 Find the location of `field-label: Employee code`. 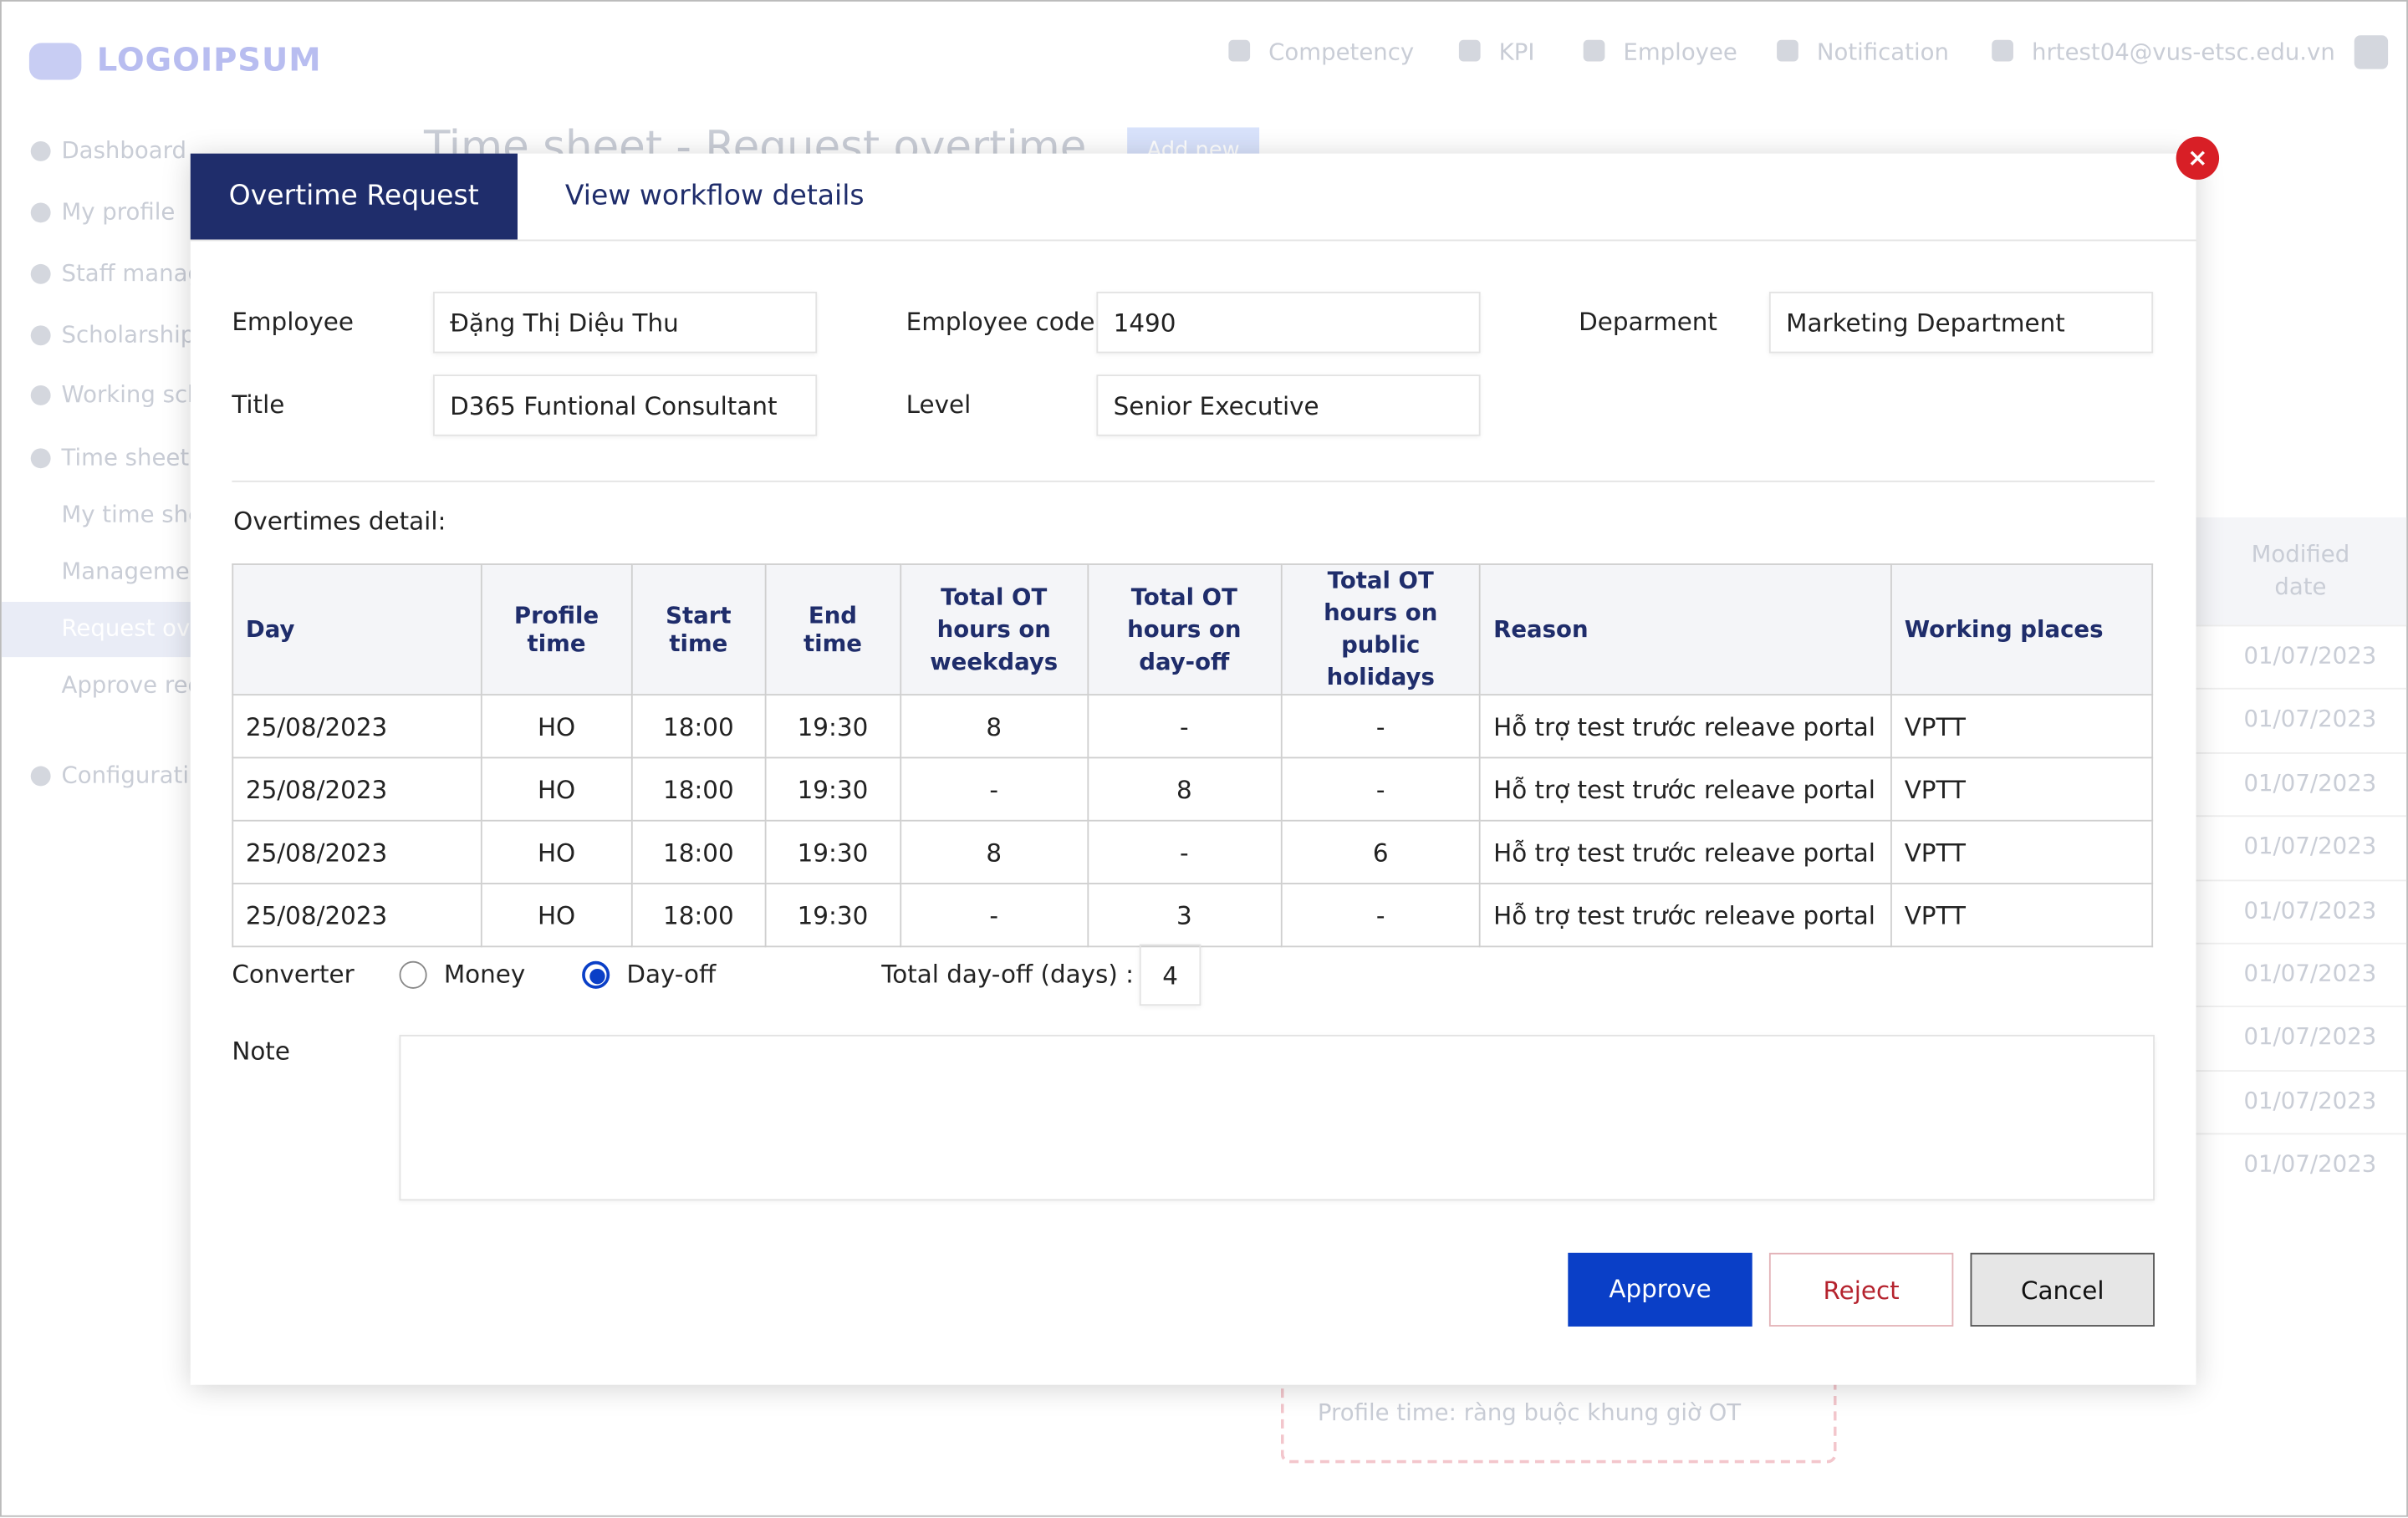

field-label: Employee code is located at coordinates (1001, 322).